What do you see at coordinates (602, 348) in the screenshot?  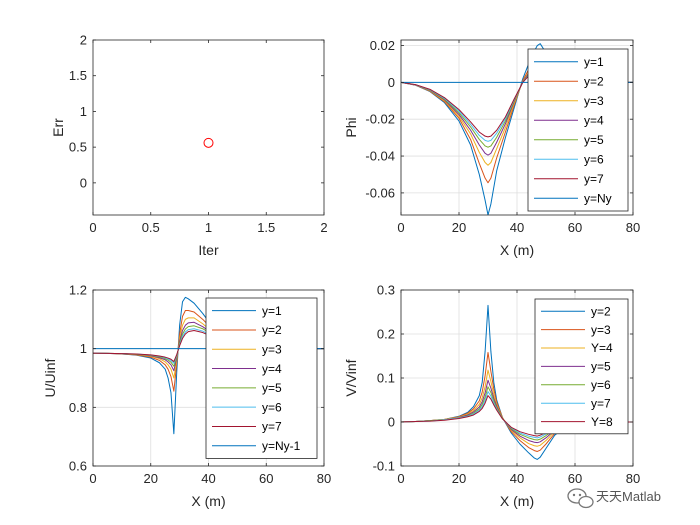 I see `legend-label-2: Y=4` at bounding box center [602, 348].